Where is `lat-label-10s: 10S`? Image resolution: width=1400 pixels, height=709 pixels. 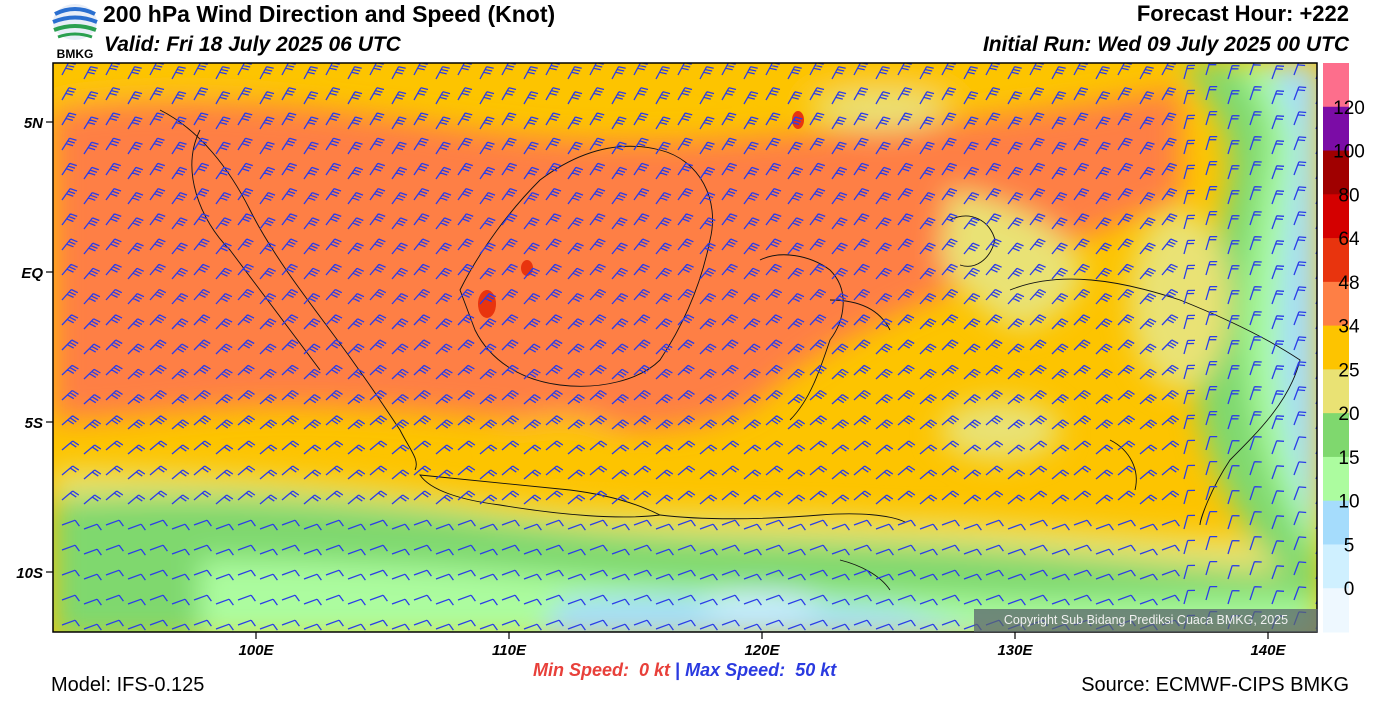 lat-label-10s: 10S is located at coordinates (29, 573).